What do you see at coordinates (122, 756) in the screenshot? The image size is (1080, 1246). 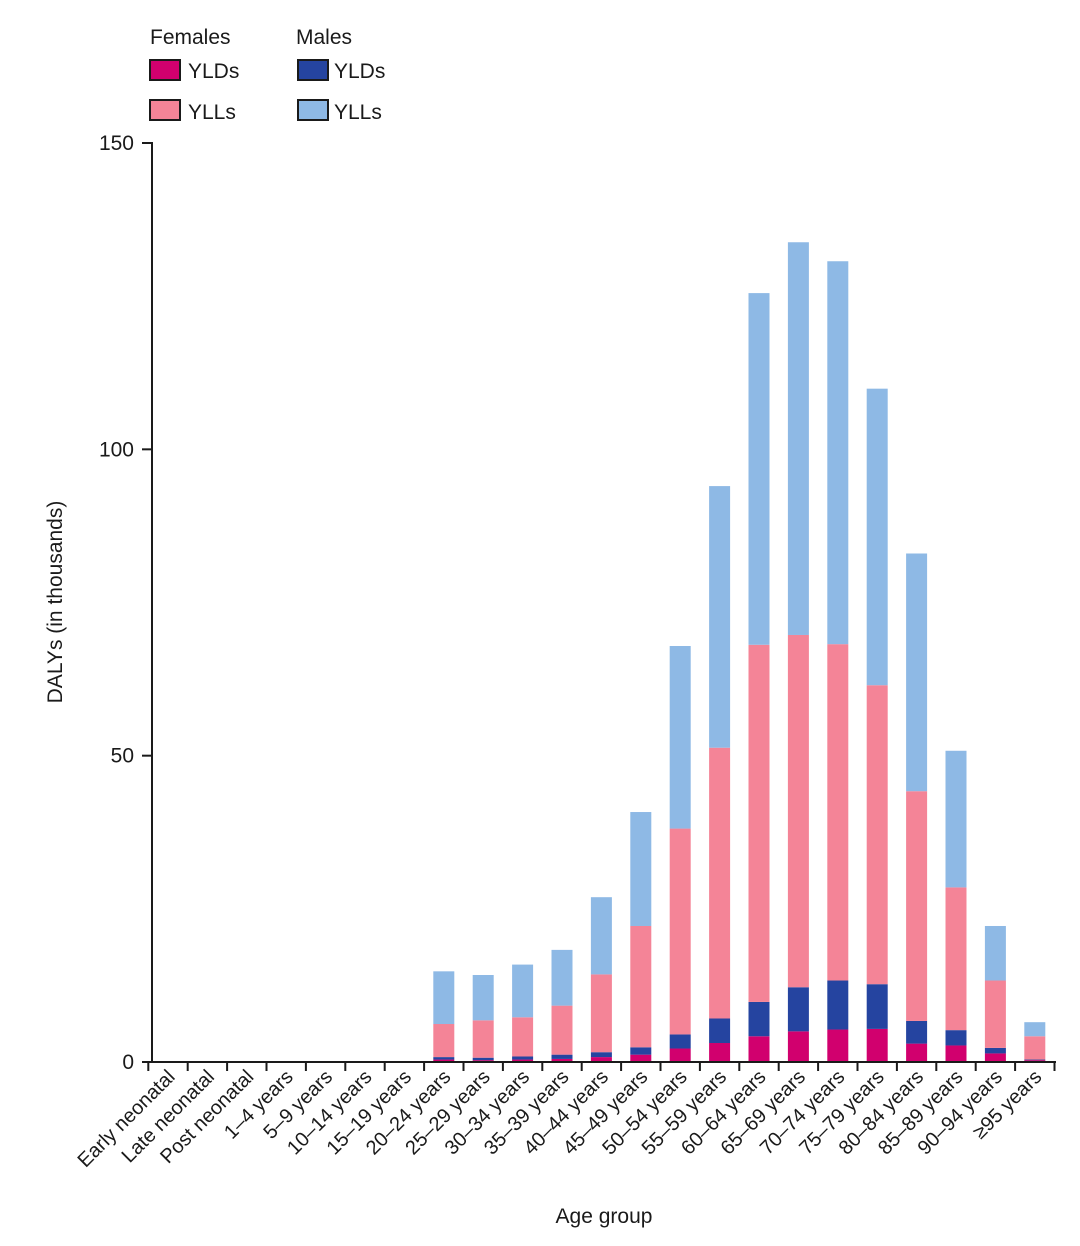 I see `y-tick-label: 50` at bounding box center [122, 756].